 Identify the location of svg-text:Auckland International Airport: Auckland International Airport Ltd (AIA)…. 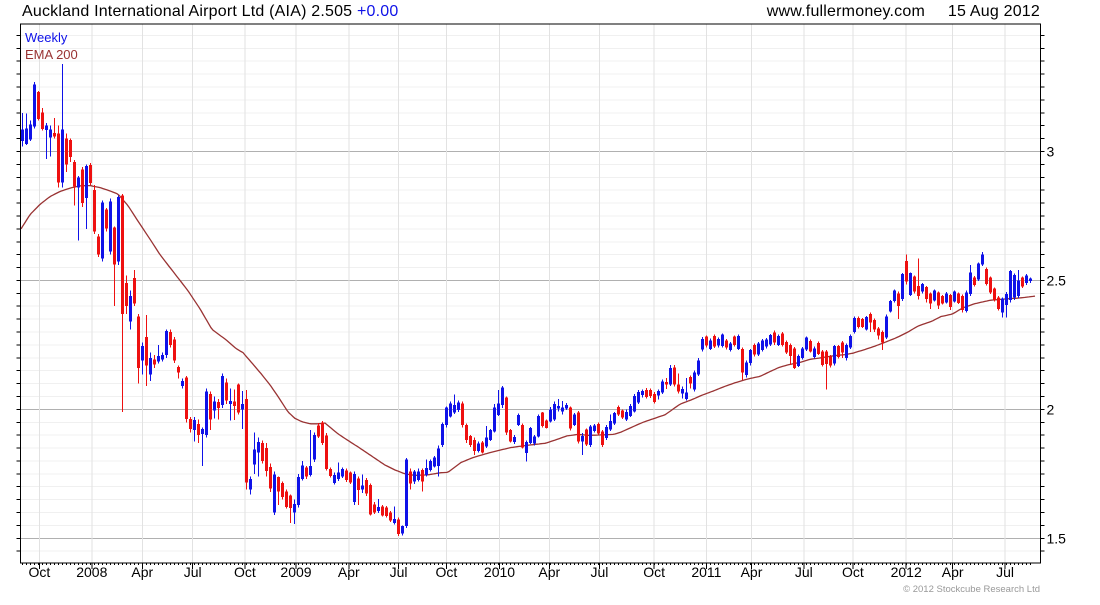
(210, 11).